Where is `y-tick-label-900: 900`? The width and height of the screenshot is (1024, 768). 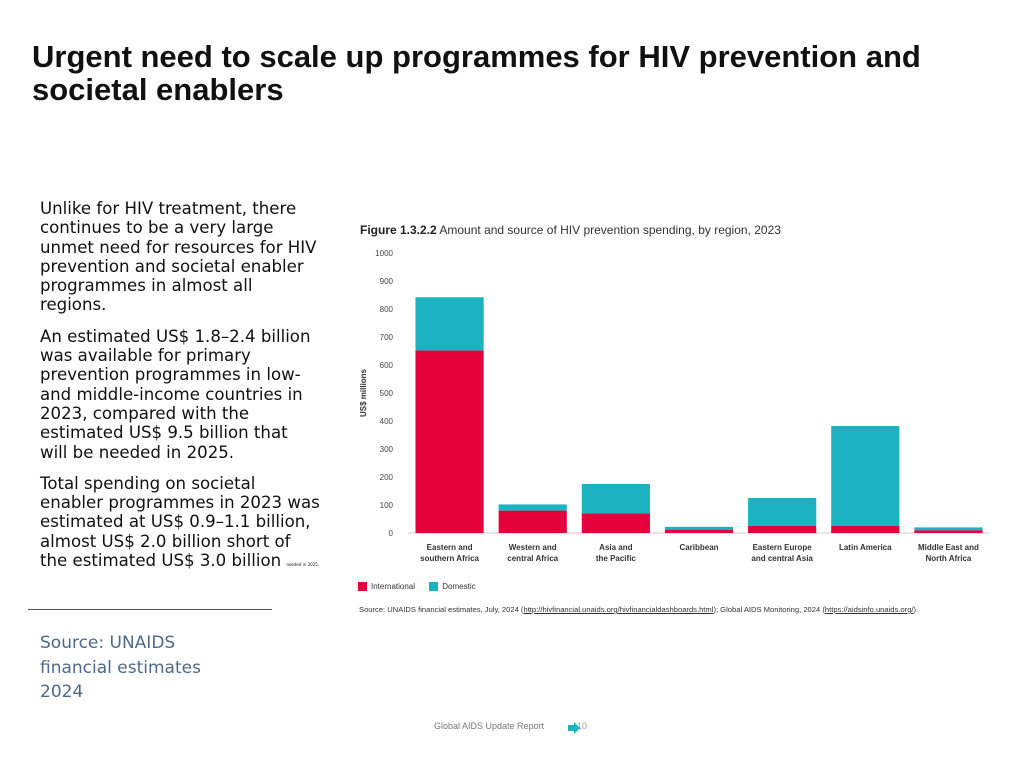 y-tick-label-900: 900 is located at coordinates (387, 281).